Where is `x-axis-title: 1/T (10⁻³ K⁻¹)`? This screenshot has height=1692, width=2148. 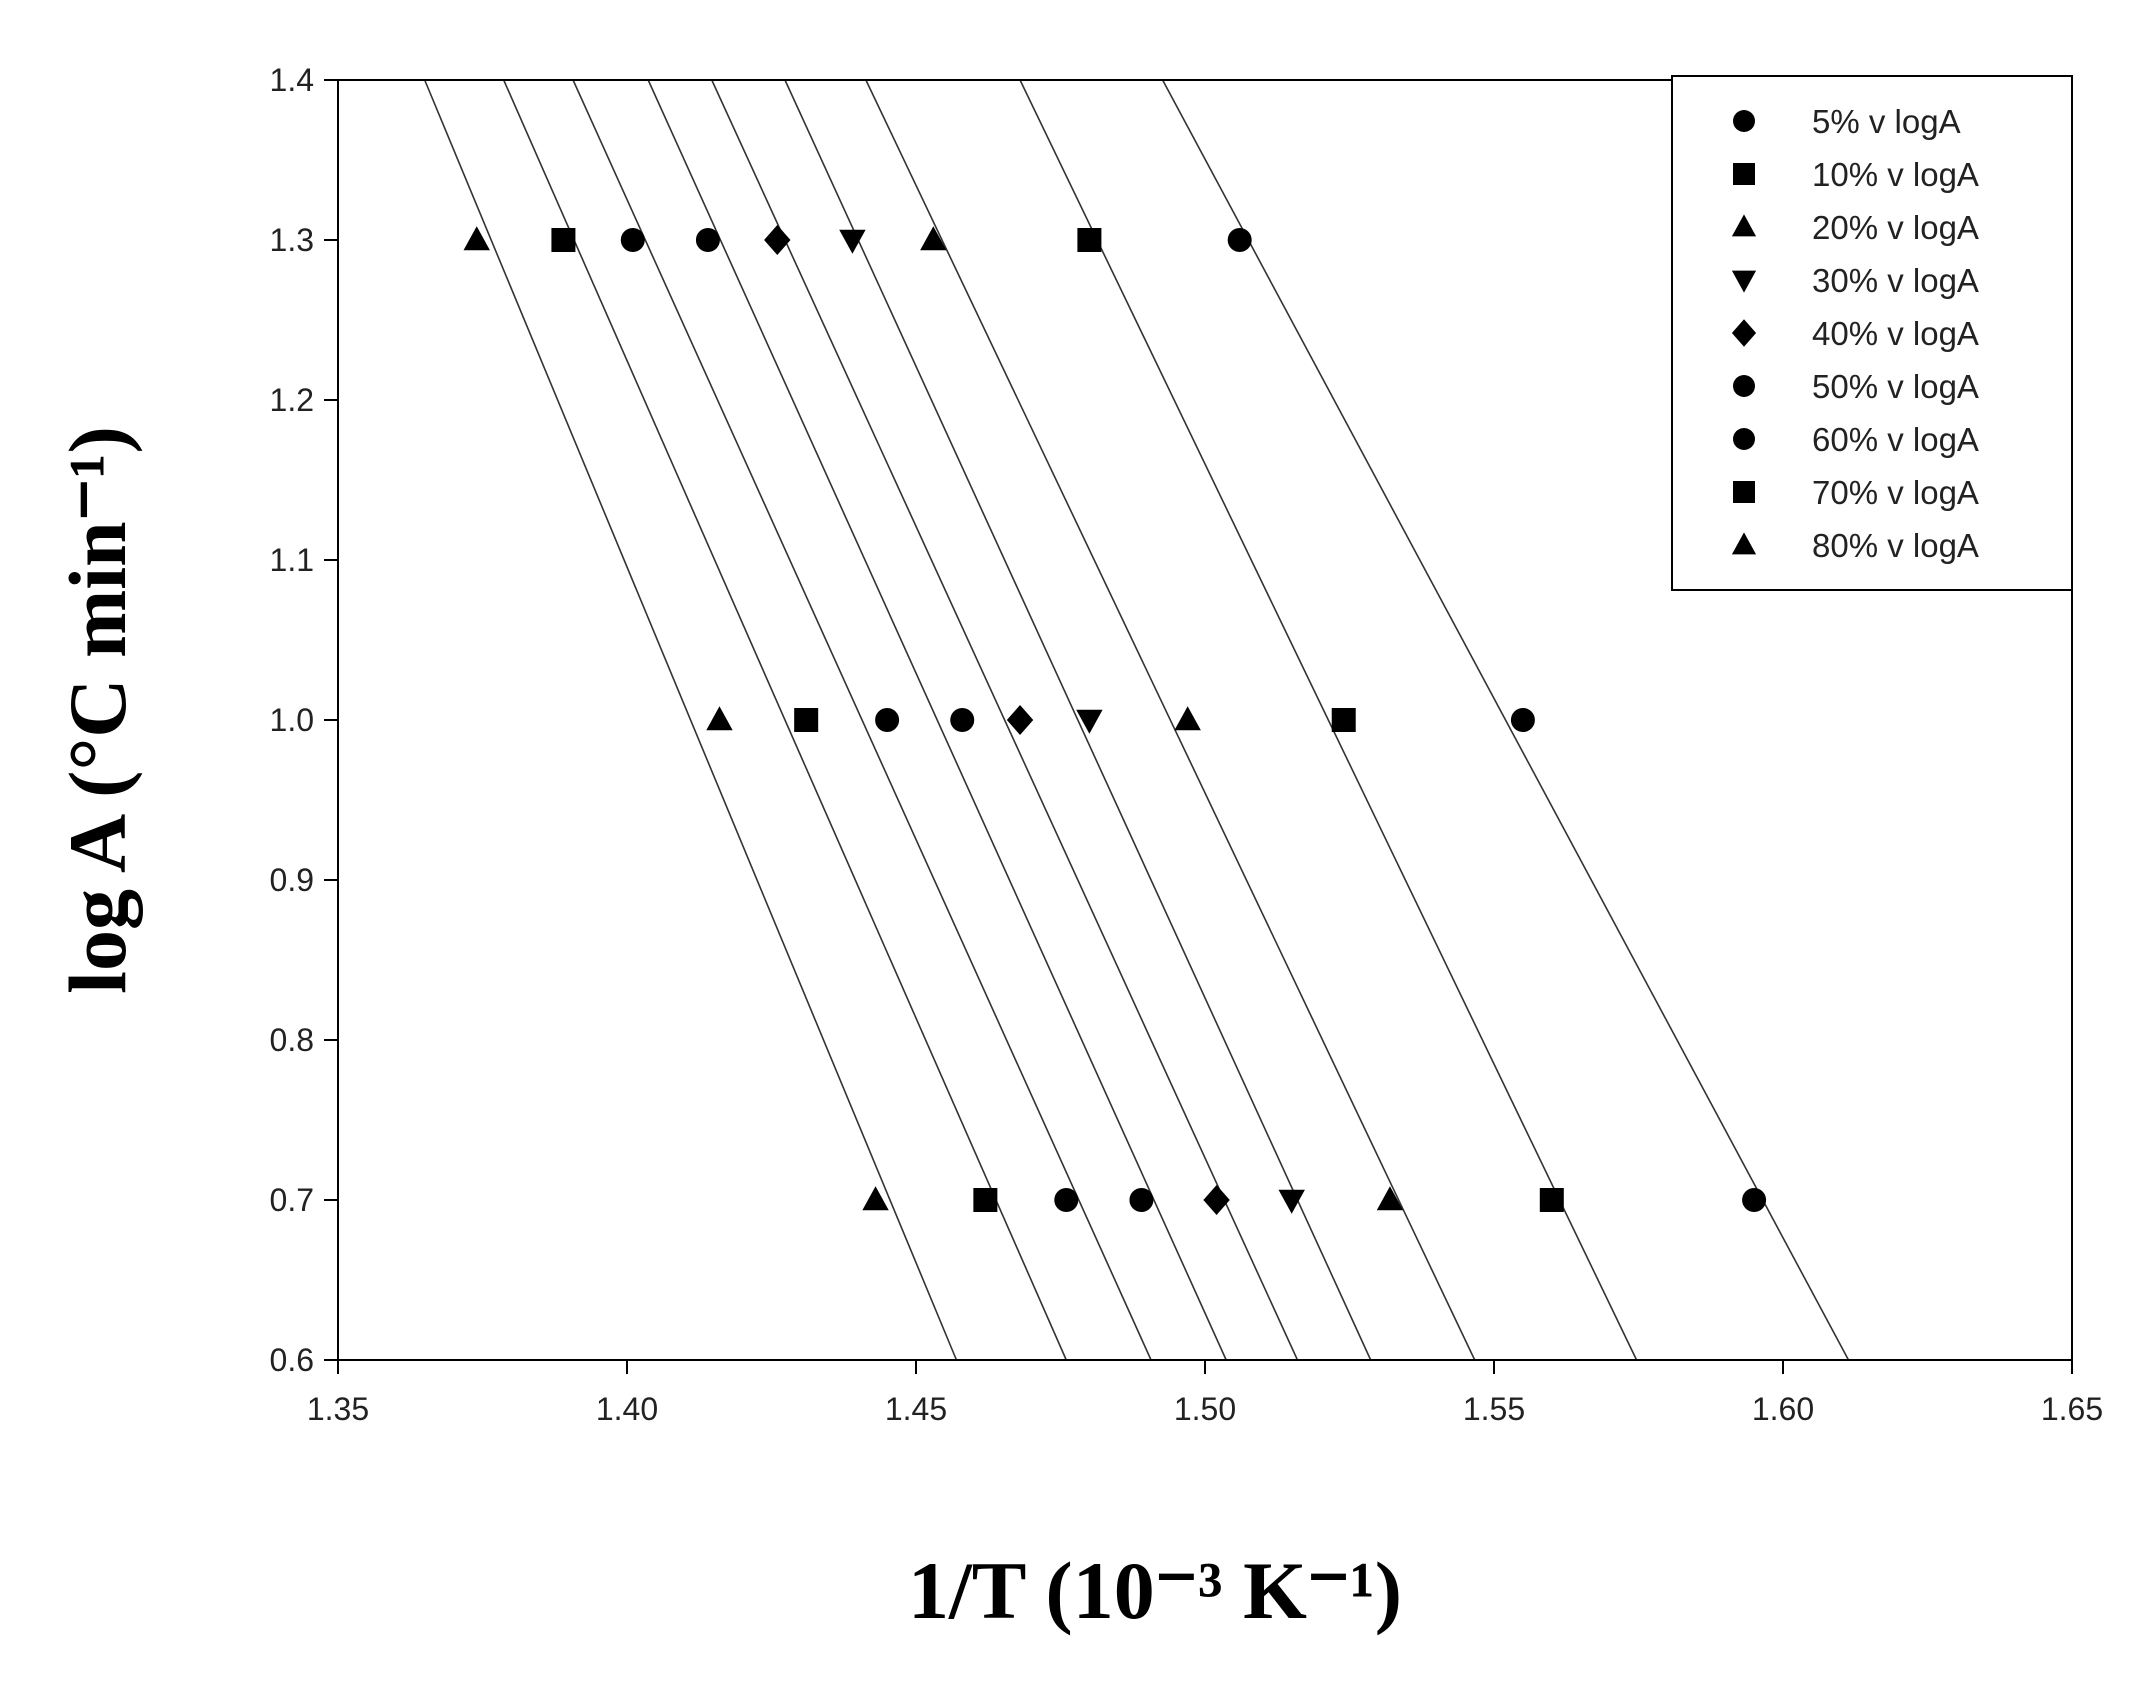
x-axis-title: 1/T (10⁻³ K⁻¹) is located at coordinates (1155, 1590).